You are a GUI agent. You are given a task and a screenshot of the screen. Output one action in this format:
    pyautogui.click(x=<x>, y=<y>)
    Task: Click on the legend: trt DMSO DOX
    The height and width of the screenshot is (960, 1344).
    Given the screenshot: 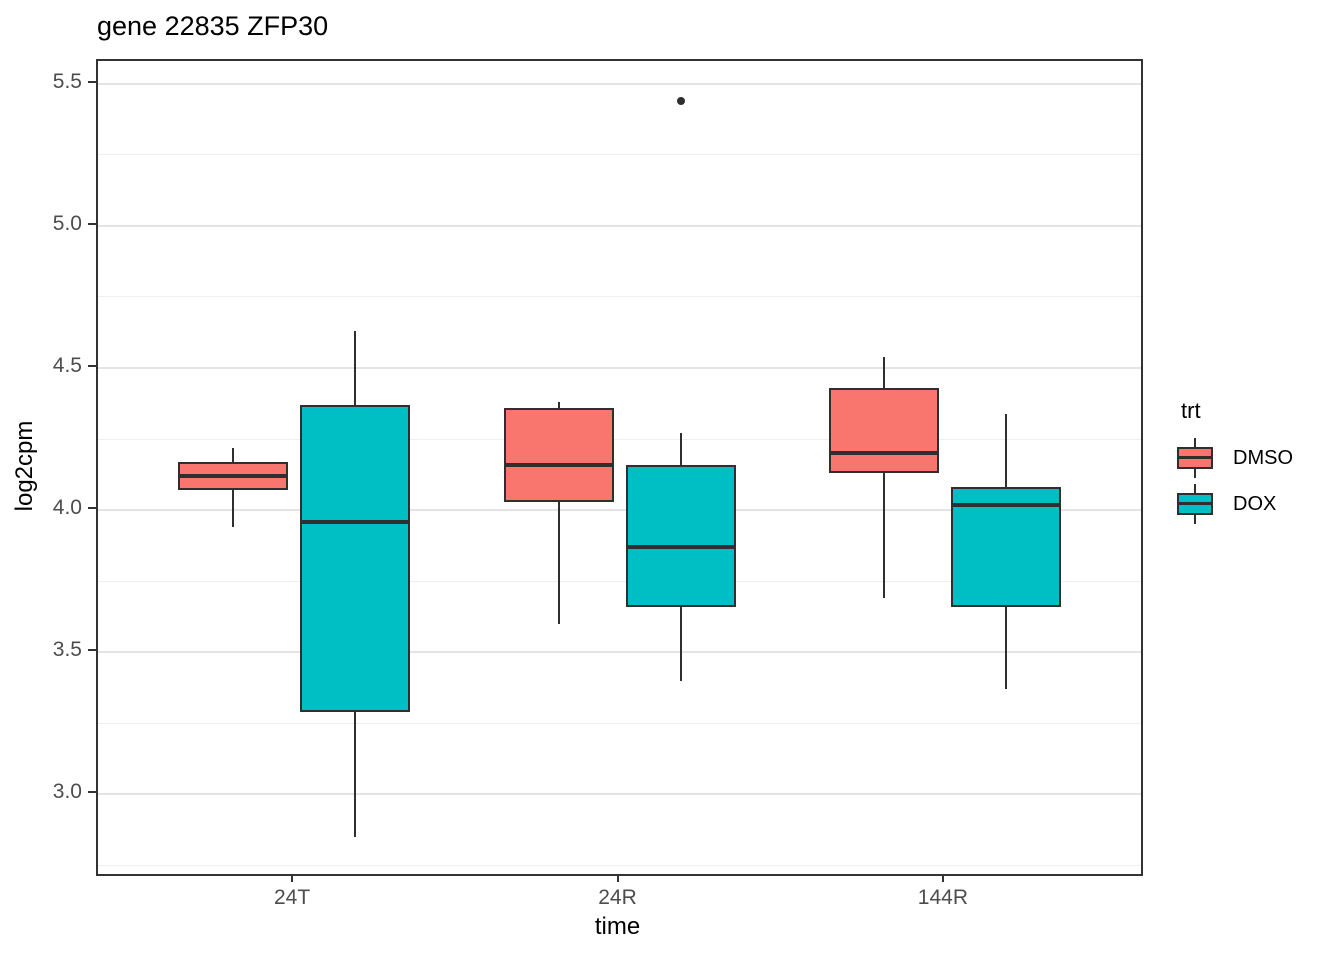 What is the action you would take?
    pyautogui.click(x=1235, y=464)
    